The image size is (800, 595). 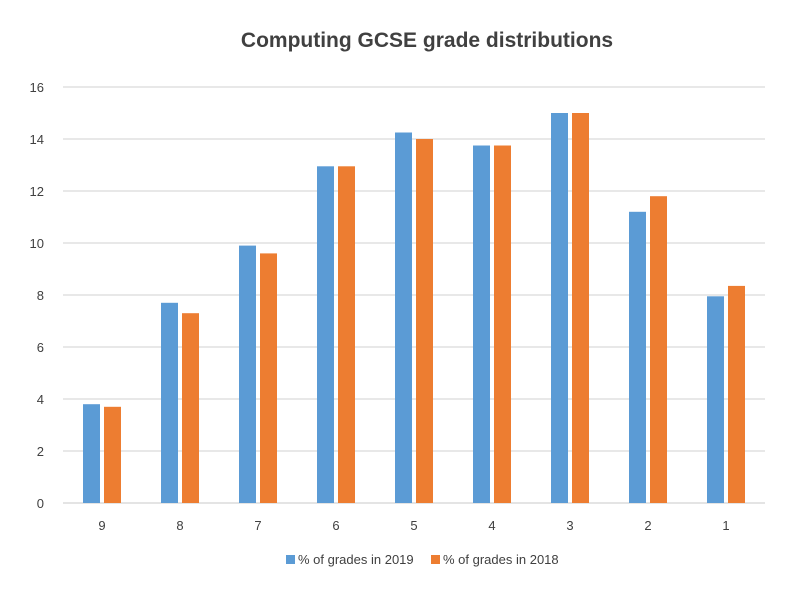 What do you see at coordinates (40, 451) in the screenshot?
I see `y-tick-label: 2` at bounding box center [40, 451].